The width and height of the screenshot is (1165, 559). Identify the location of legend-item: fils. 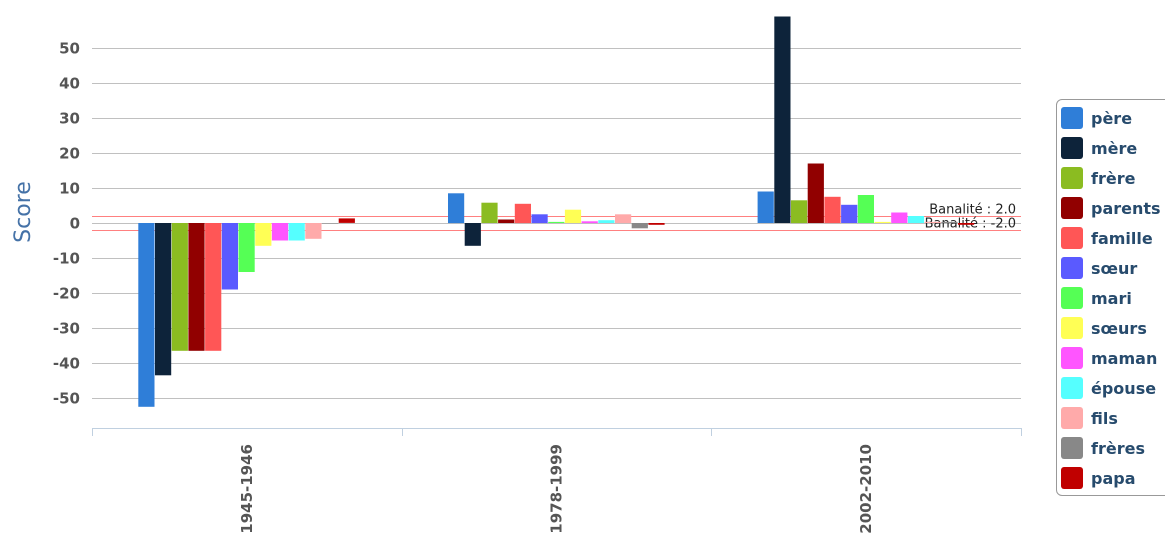
(1089, 418).